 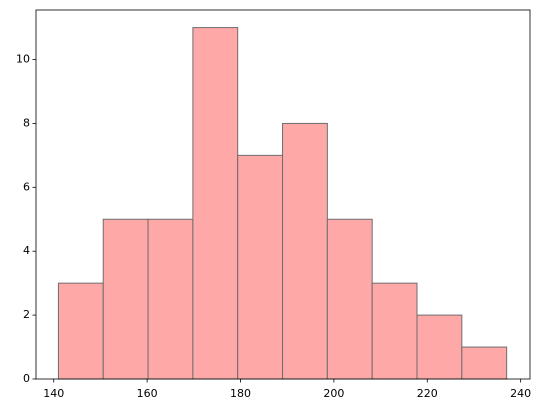 What do you see at coordinates (26, 378) in the screenshot?
I see `y-tick-label: 0` at bounding box center [26, 378].